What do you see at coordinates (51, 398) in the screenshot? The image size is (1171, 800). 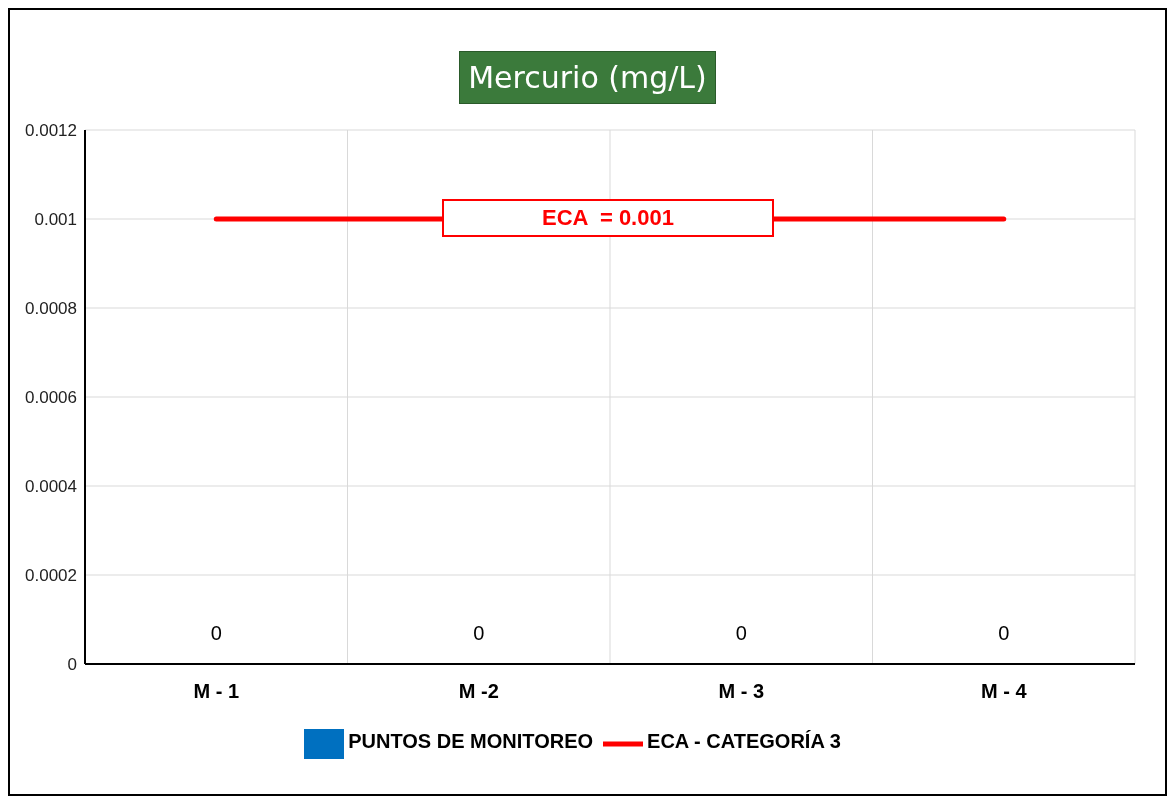 I see `y-tick-label: 0.0006` at bounding box center [51, 398].